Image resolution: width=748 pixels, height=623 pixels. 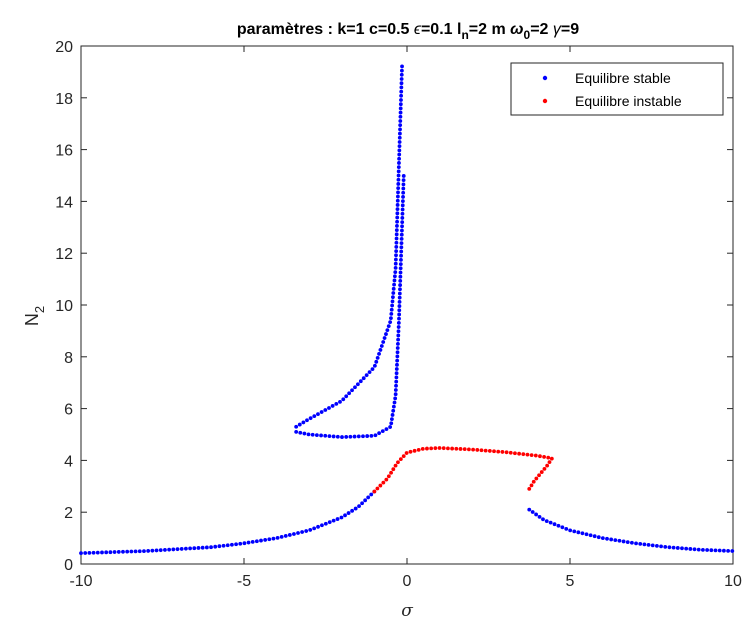 What do you see at coordinates (64, 306) in the screenshot?
I see `y-tick-label: 10` at bounding box center [64, 306].